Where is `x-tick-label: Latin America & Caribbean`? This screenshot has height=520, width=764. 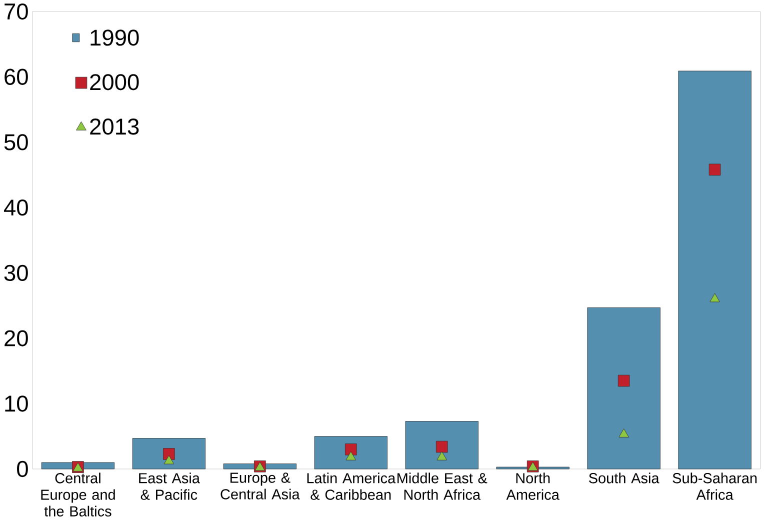
x-tick-label: Latin America & Caribbean is located at coordinates (351, 486).